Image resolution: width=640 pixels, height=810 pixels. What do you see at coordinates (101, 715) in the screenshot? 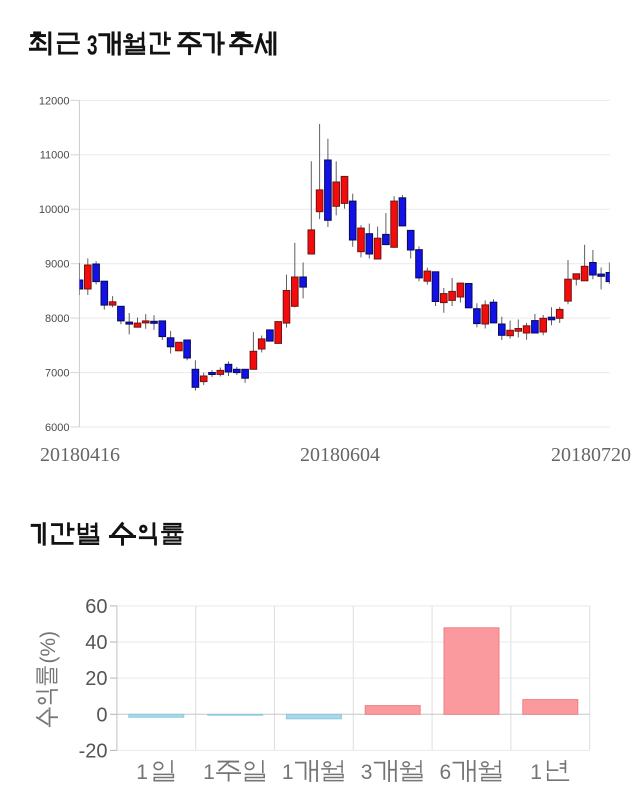
I see `svg-text: 0` at bounding box center [101, 715].